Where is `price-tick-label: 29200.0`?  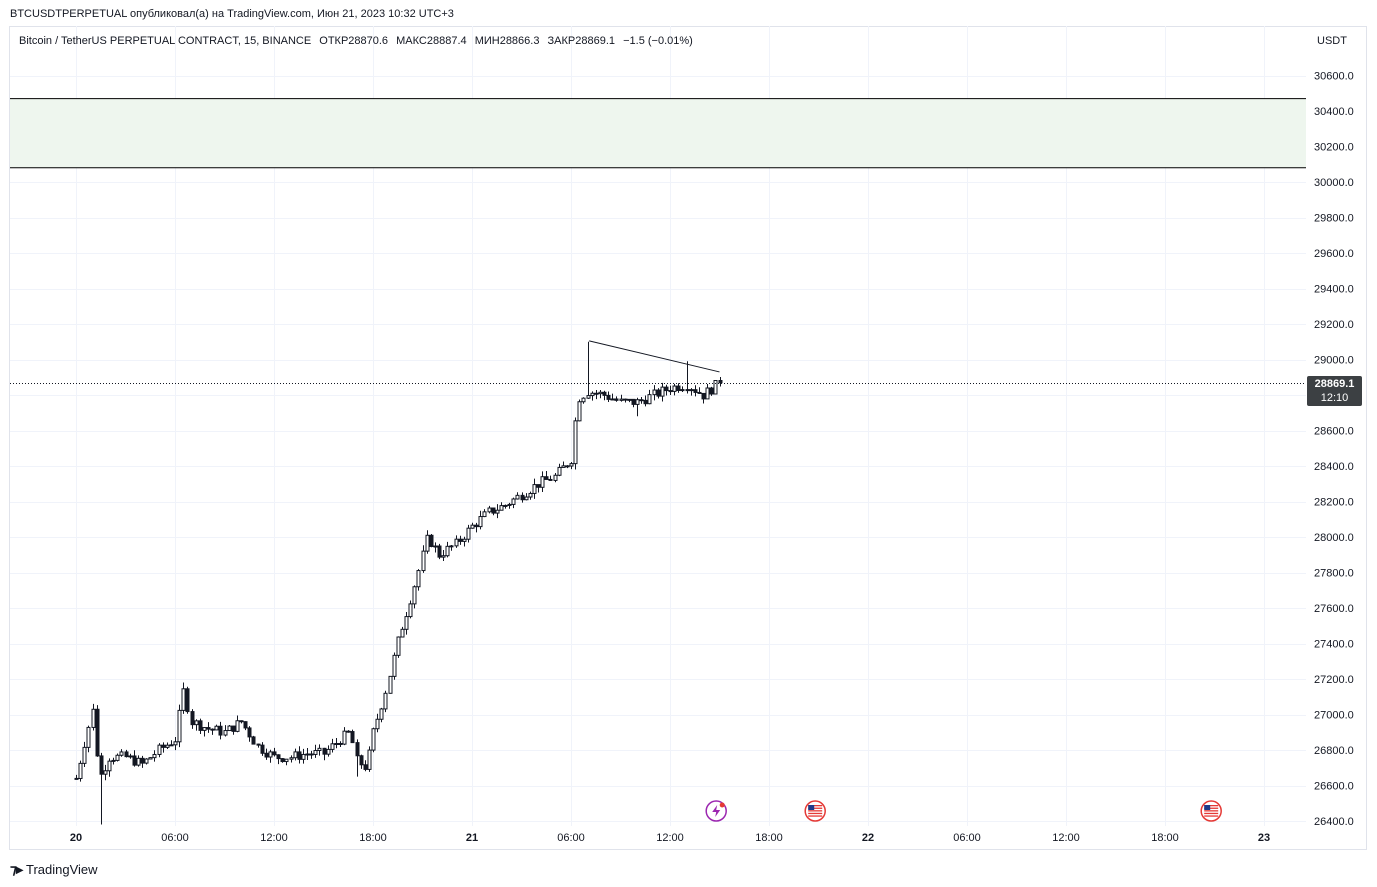
price-tick-label: 29200.0 is located at coordinates (1334, 325).